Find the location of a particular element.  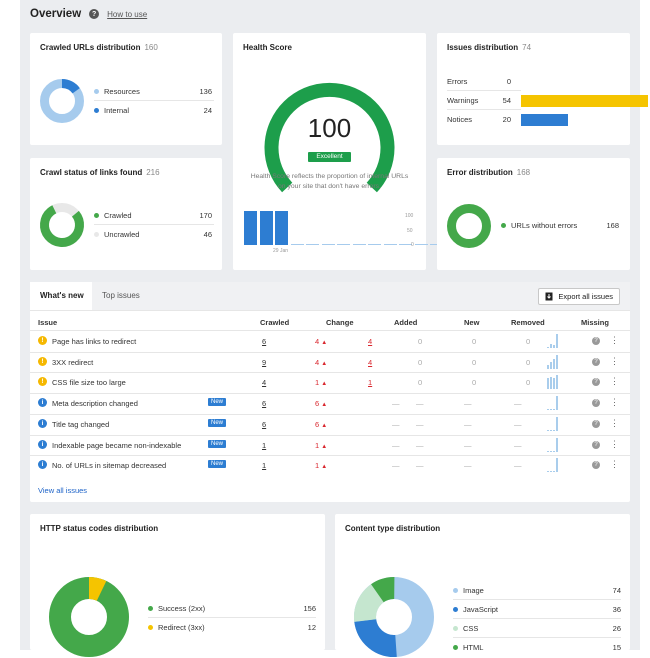

issues-divider is located at coordinates (484, 90).